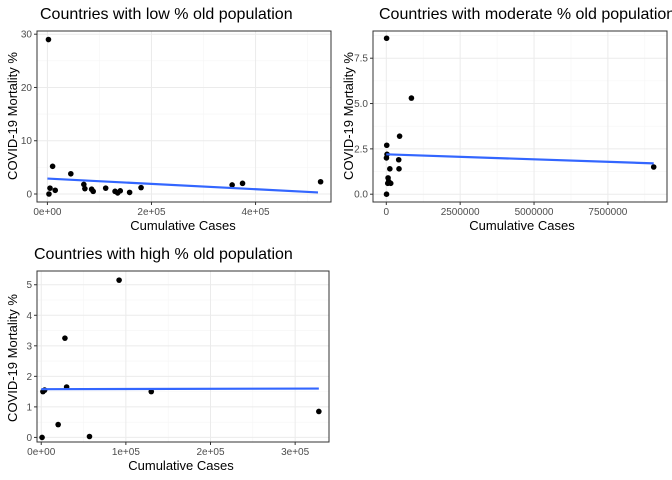 Image resolution: width=672 pixels, height=480 pixels. I want to click on y-tick-label: 2.5, so click(361, 149).